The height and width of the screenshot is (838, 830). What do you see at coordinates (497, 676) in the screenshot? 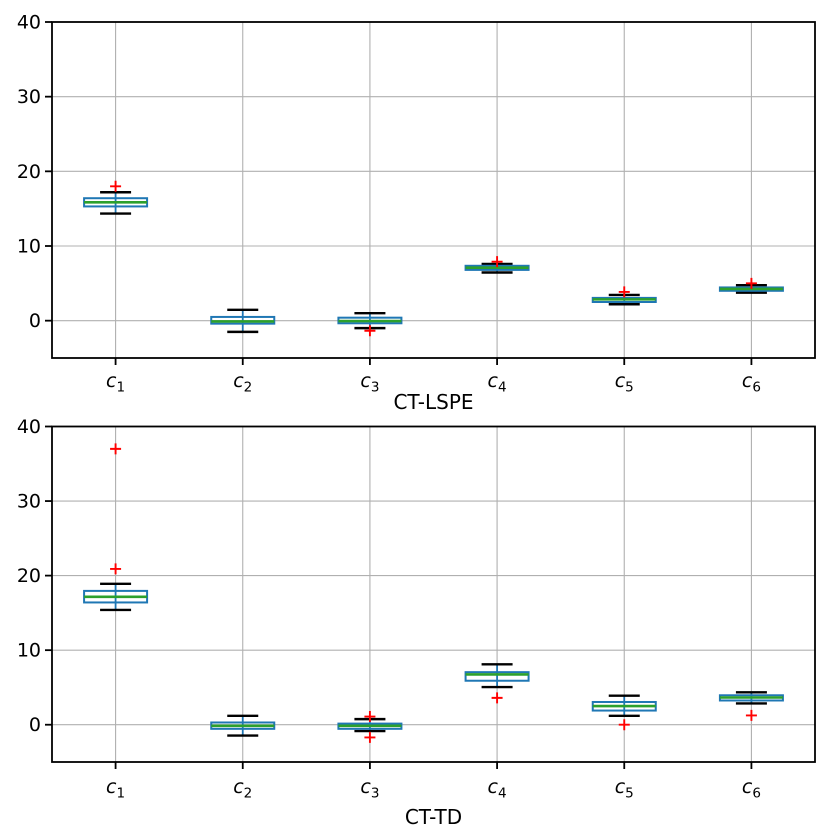
I see `iqr-box` at bounding box center [497, 676].